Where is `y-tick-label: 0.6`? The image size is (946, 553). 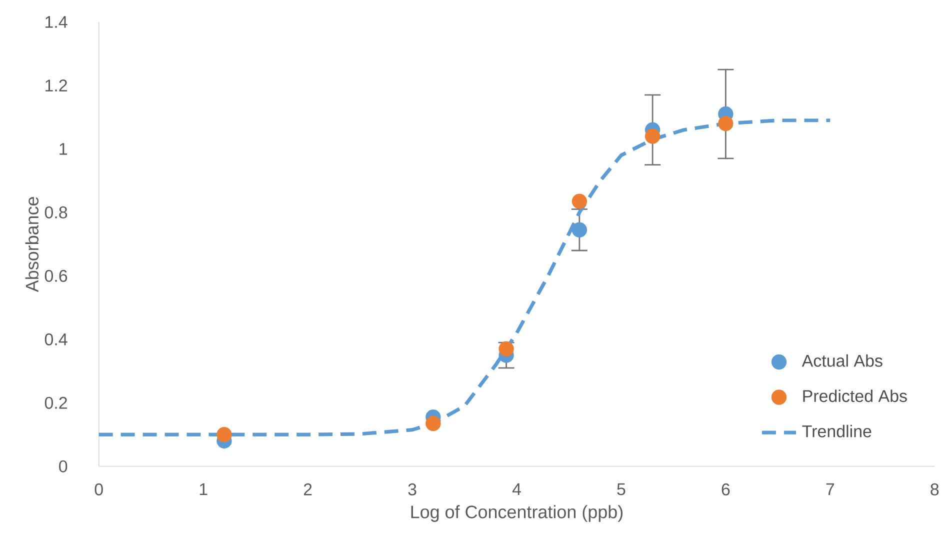 y-tick-label: 0.6 is located at coordinates (56, 276).